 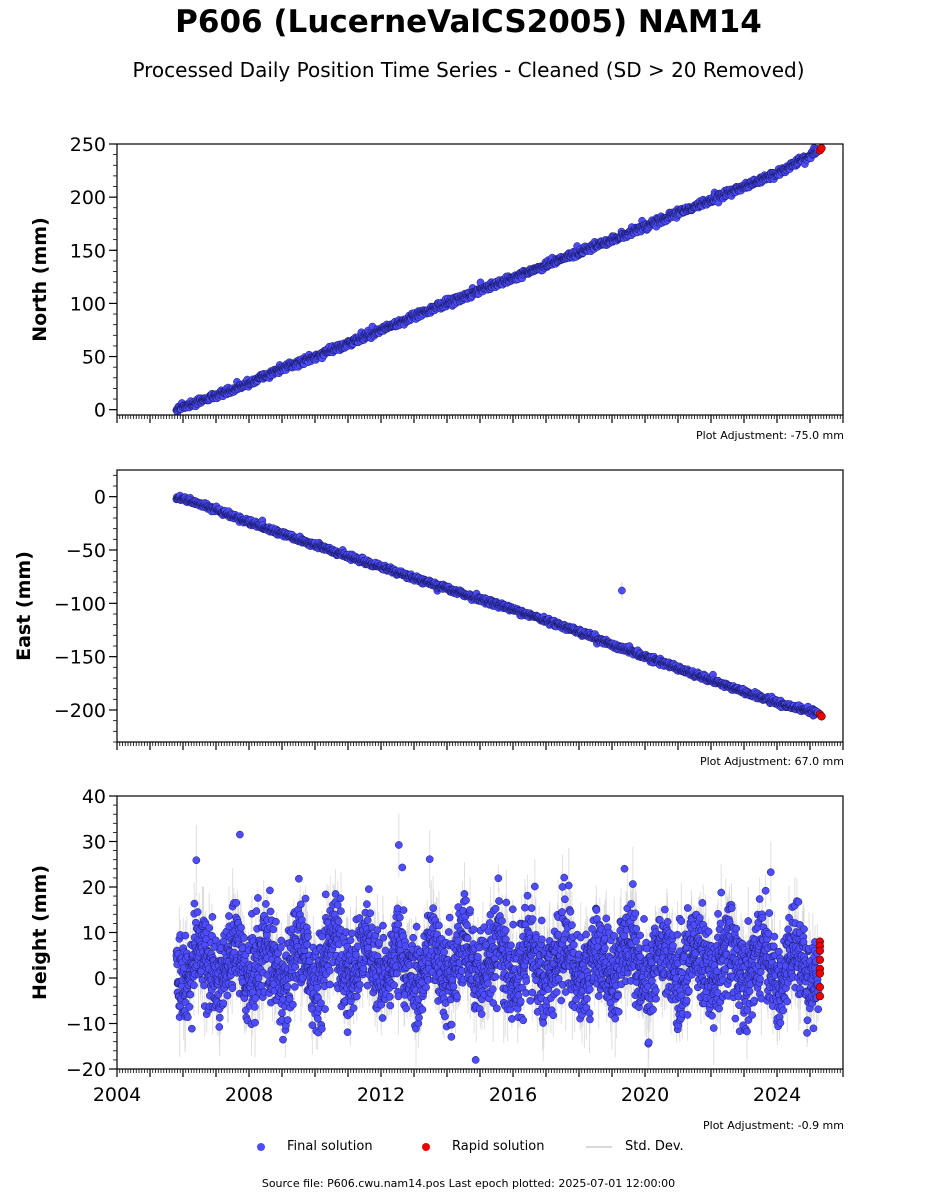 I want to click on y-tick-label: 100, so click(x=88, y=304).